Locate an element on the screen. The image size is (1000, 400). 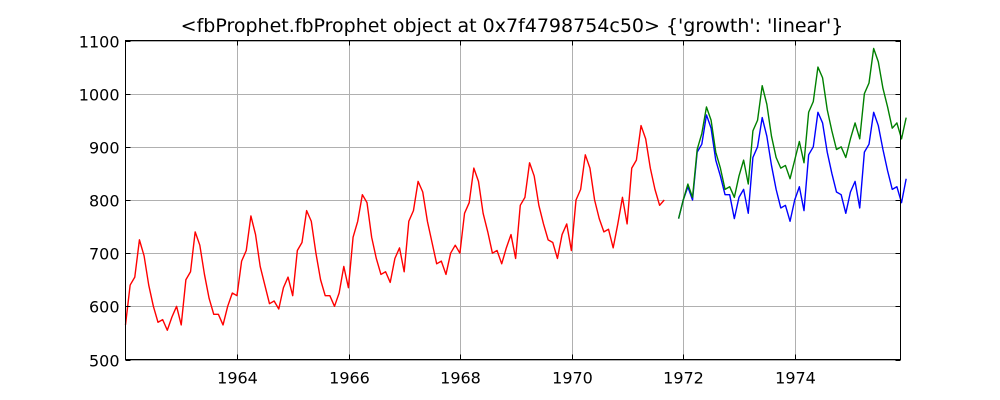
y-tick-label: 600 is located at coordinates (104, 307).